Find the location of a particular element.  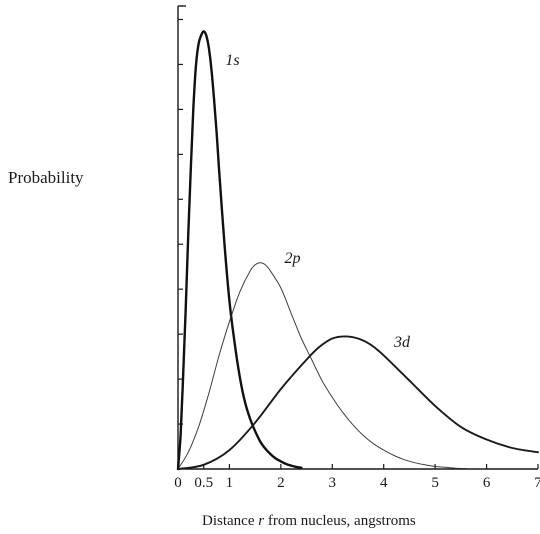

x-tick-label: 1 is located at coordinates (230, 483).